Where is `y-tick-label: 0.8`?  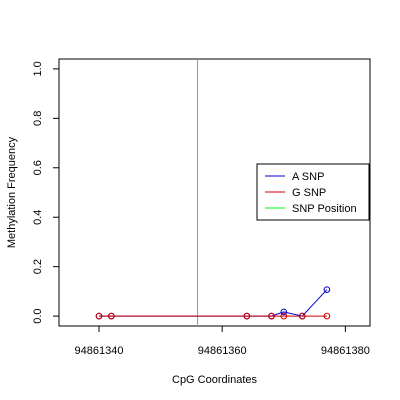
y-tick-label: 0.8 is located at coordinates (38, 118).